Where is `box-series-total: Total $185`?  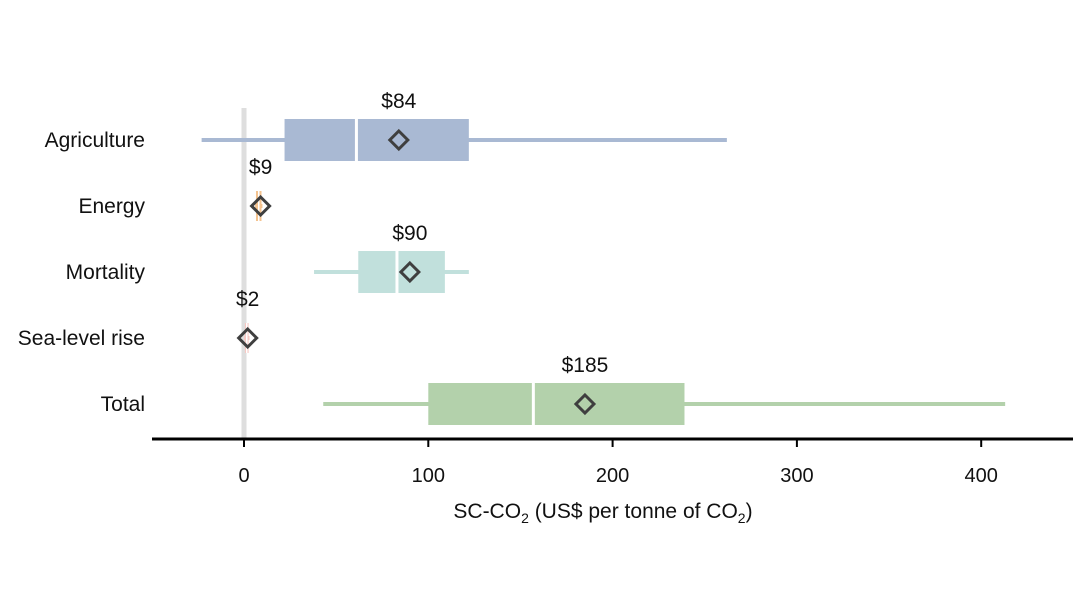 box-series-total: Total $185 is located at coordinates (553, 389).